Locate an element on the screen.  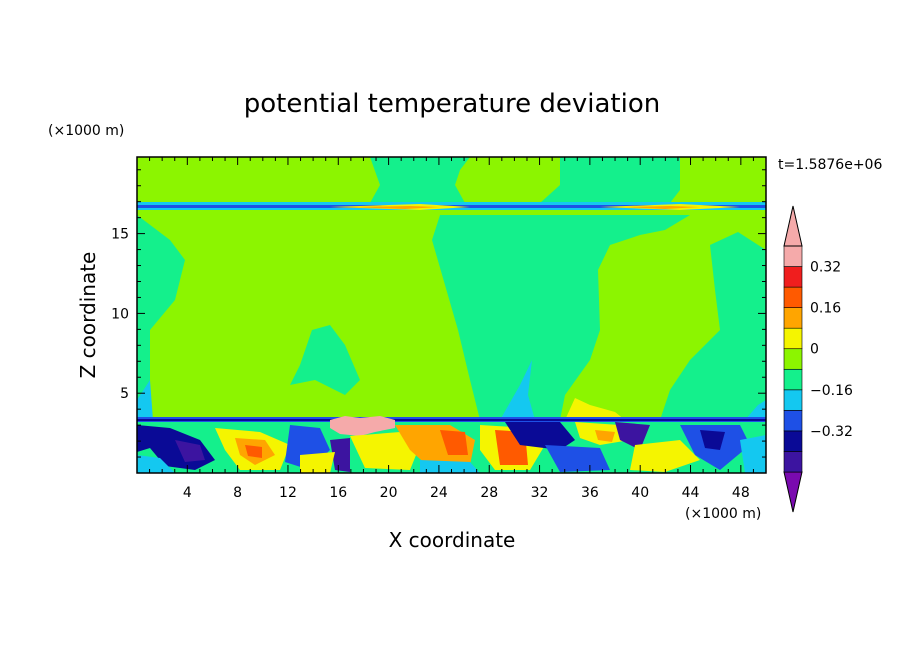
field-upper-layer-warm-b is located at coordinates (392, 207).